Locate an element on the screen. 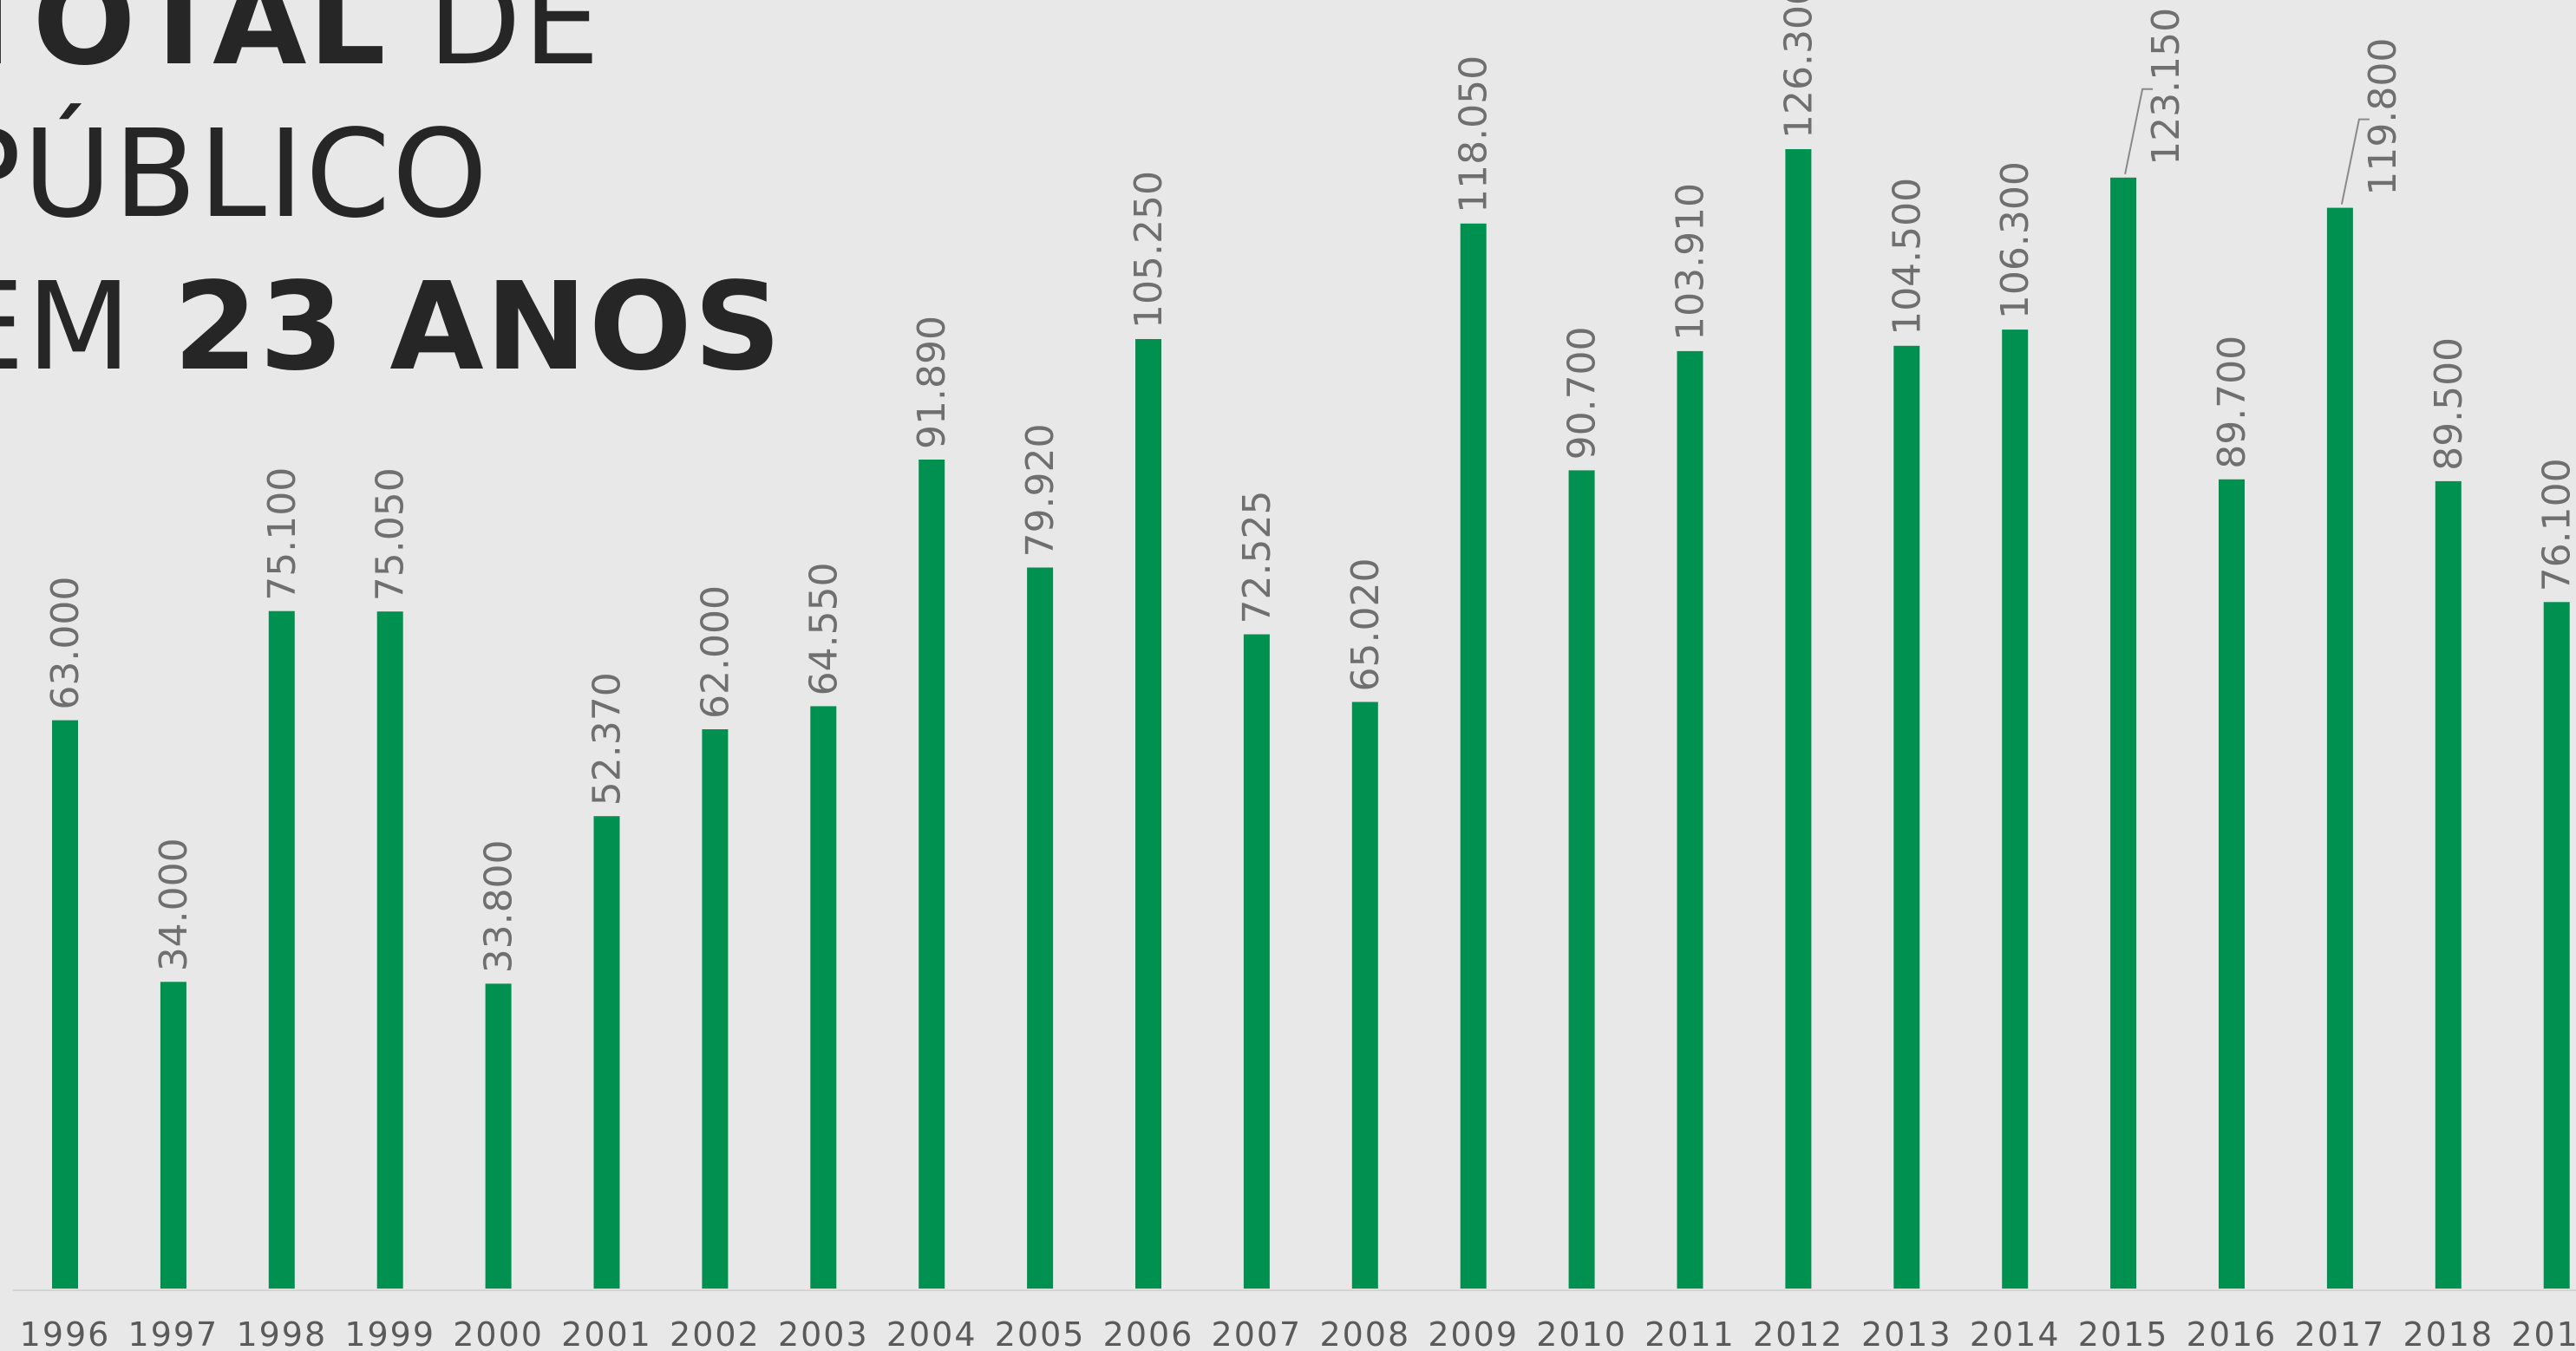 The width and height of the screenshot is (2576, 1351). bar-2019 is located at coordinates (2556, 945).